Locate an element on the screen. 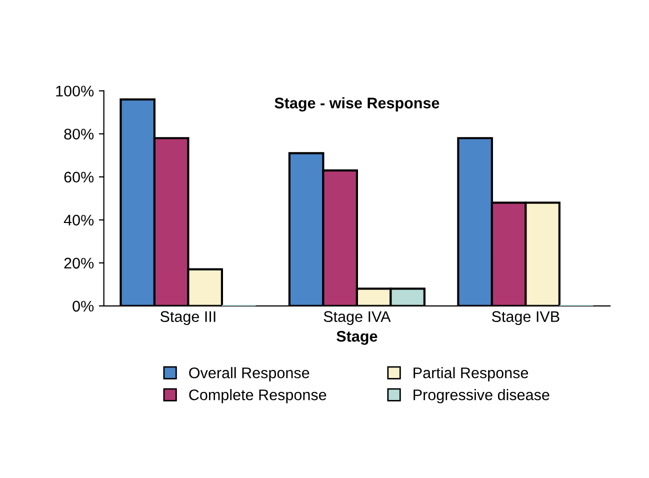  y-tick-label: 60% is located at coordinates (79, 177).